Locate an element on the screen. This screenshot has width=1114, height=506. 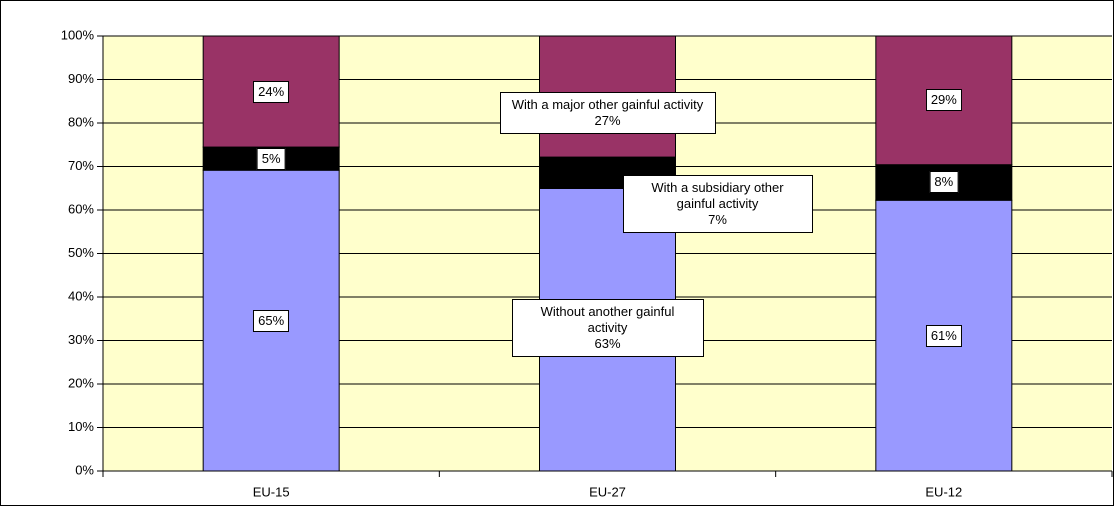
value-label: 24% is located at coordinates (271, 91).